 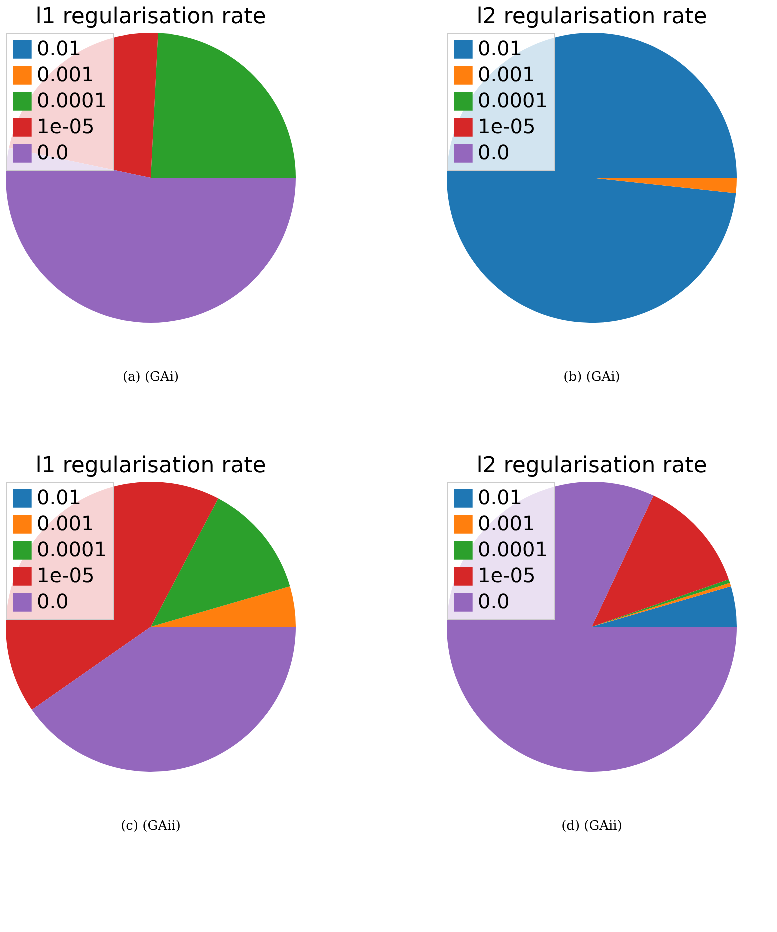 What do you see at coordinates (592, 377) in the screenshot?
I see `text: (b) (GAi)` at bounding box center [592, 377].